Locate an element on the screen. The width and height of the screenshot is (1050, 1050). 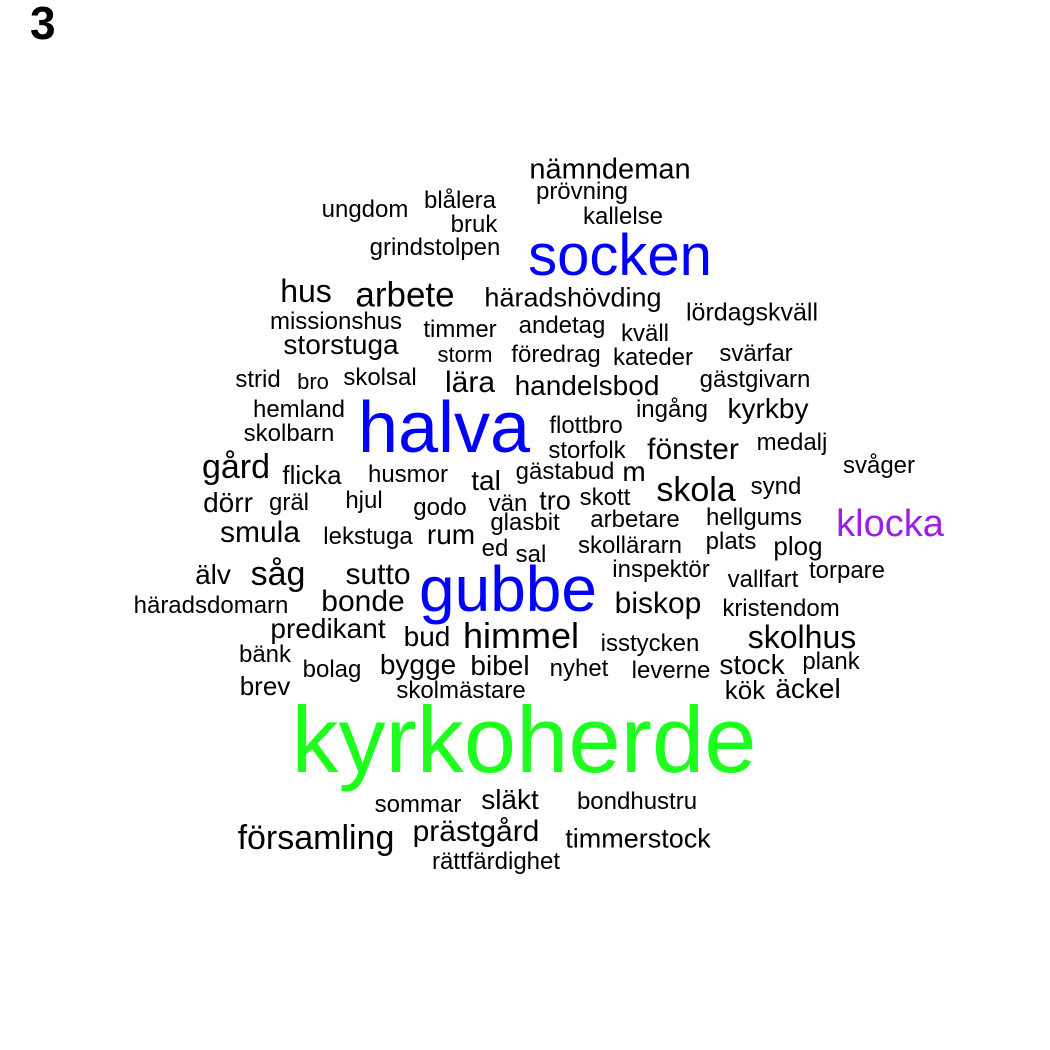
cloud-word: socken is located at coordinates (620, 255).